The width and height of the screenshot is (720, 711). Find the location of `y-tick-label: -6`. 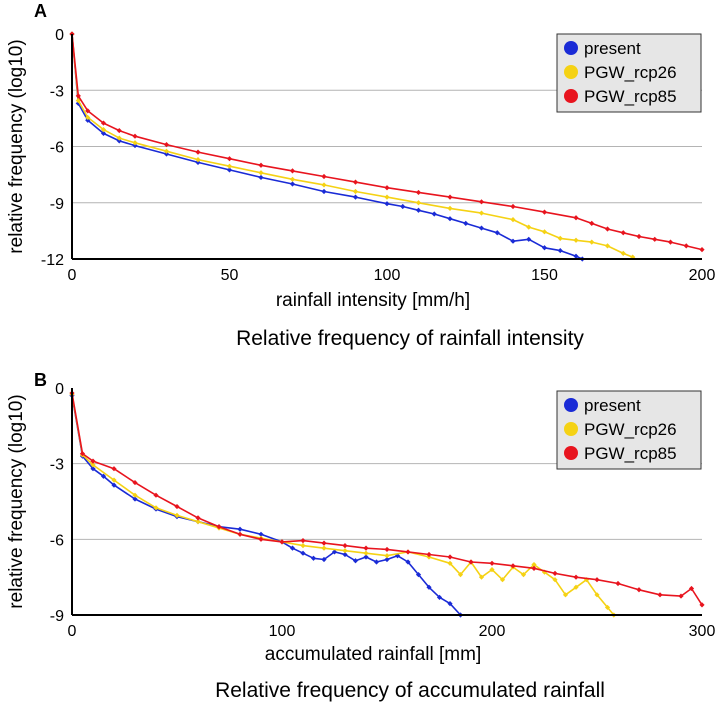

y-tick-label: -6 is located at coordinates (57, 540).